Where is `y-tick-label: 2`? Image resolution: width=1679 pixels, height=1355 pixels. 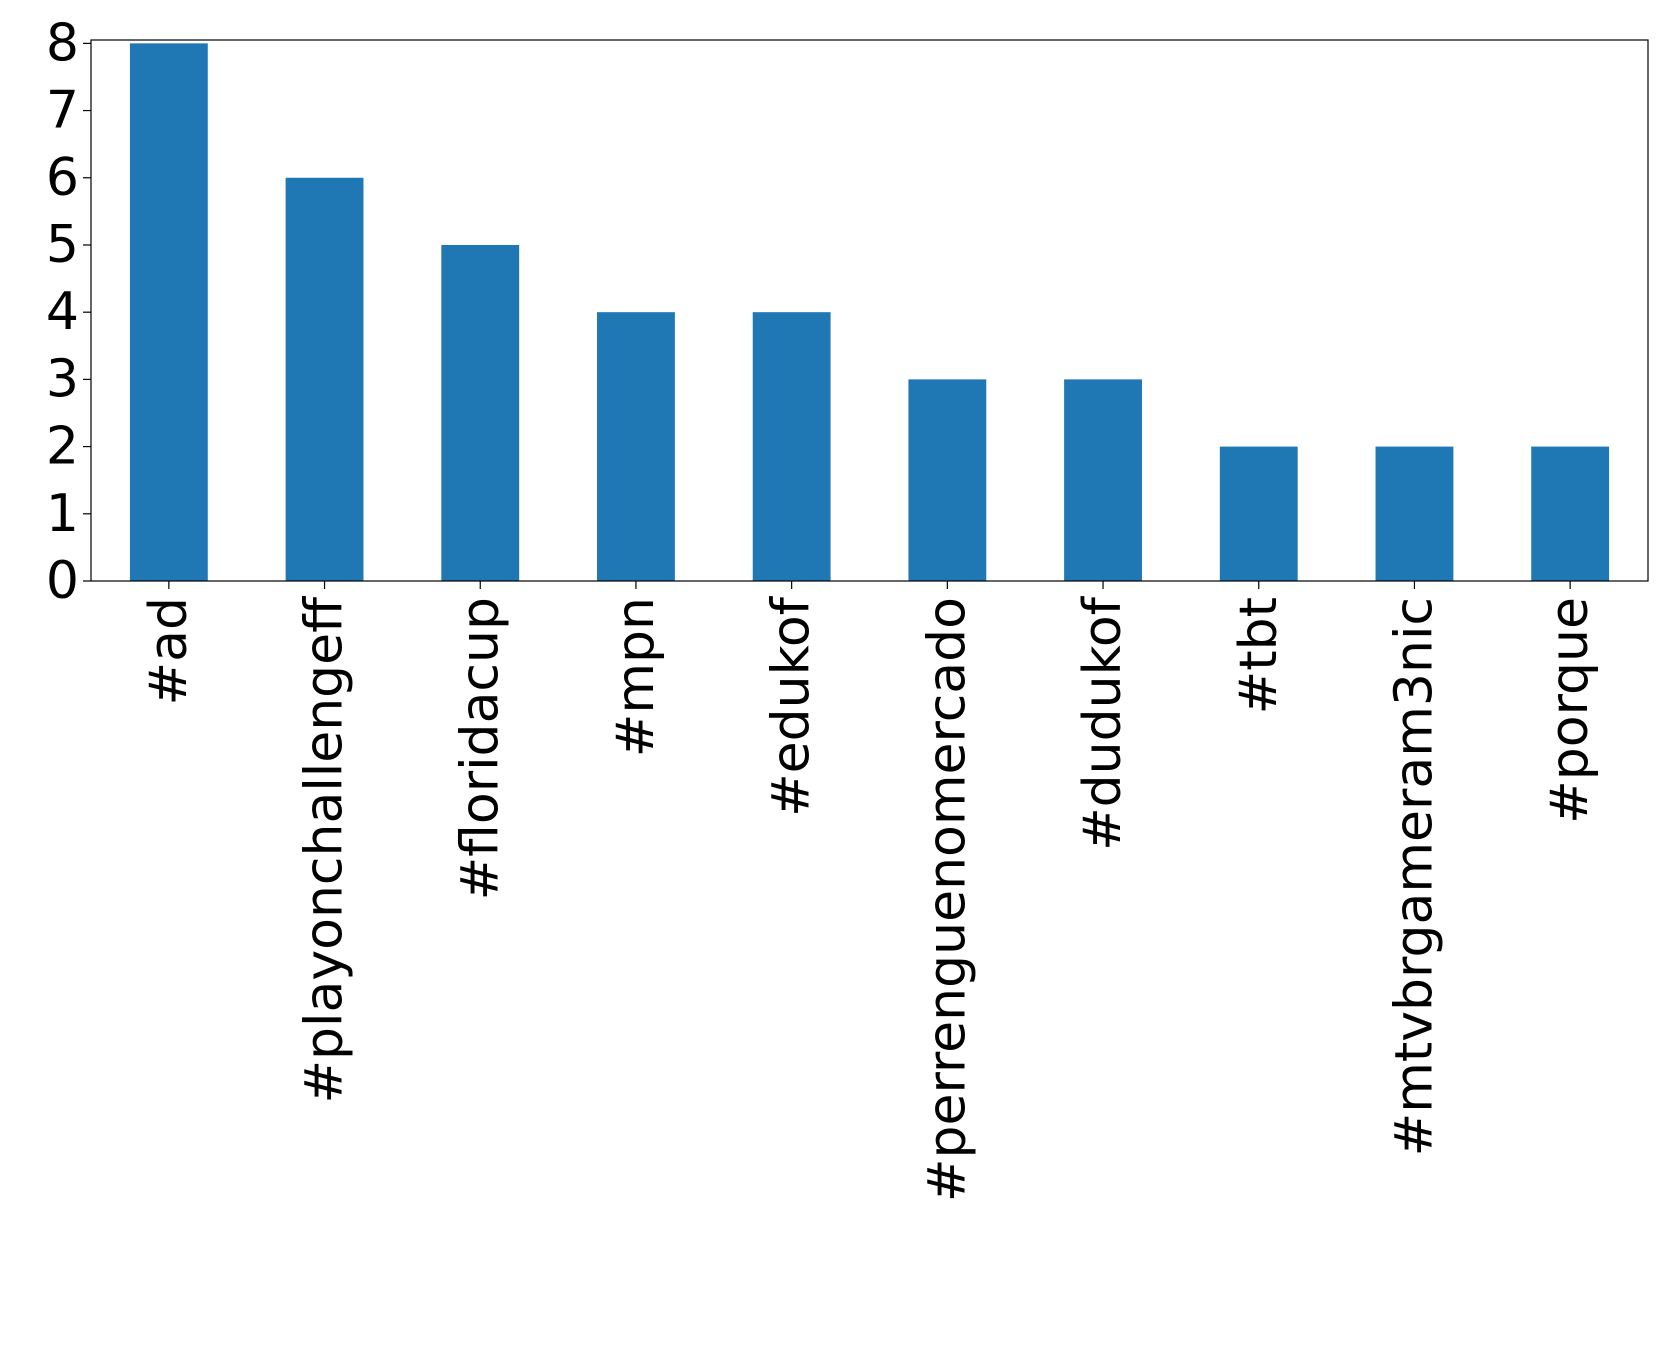 y-tick-label: 2 is located at coordinates (62, 447).